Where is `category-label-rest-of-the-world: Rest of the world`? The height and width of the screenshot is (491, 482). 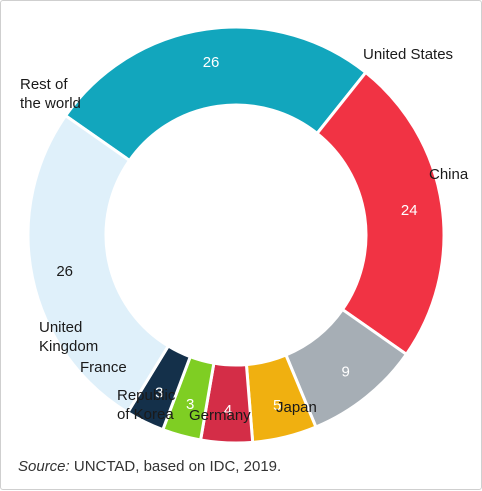
category-label-rest-of-the-world: Rest of the world is located at coordinates (50, 94).